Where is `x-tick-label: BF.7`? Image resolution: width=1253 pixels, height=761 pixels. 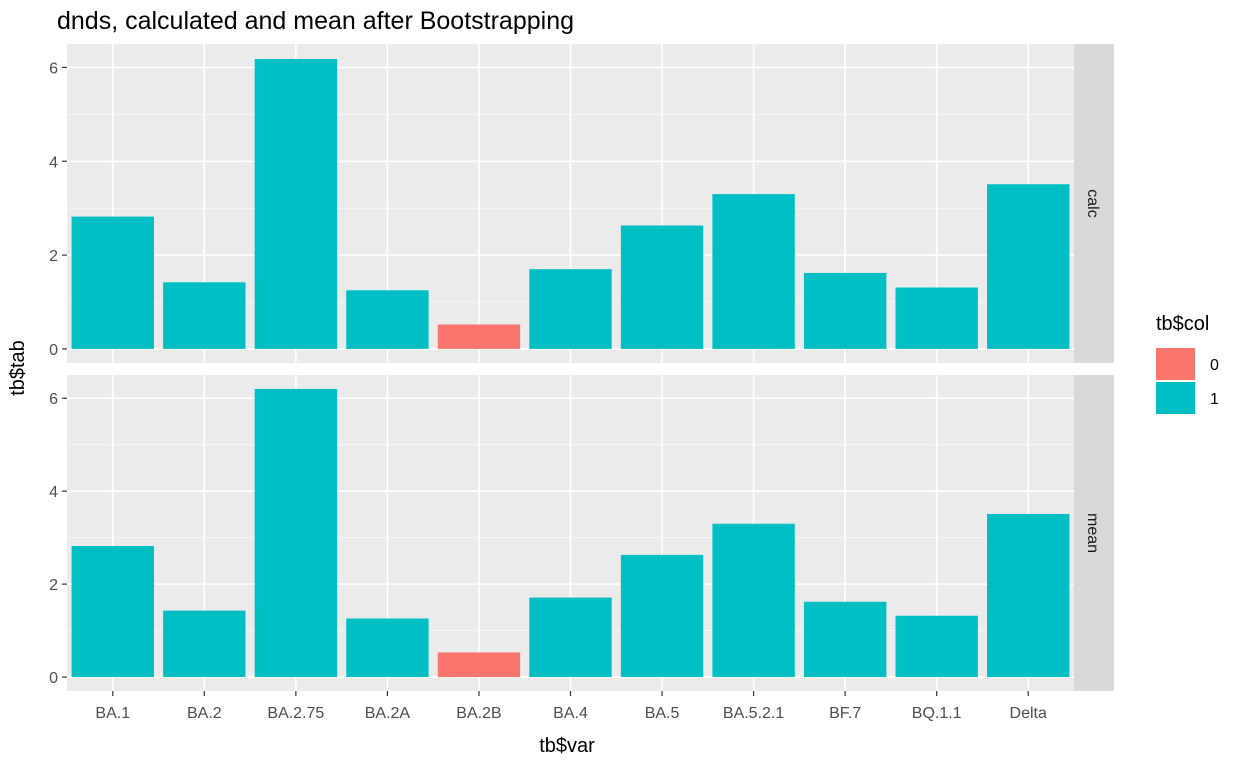
x-tick-label: BF.7 is located at coordinates (845, 713).